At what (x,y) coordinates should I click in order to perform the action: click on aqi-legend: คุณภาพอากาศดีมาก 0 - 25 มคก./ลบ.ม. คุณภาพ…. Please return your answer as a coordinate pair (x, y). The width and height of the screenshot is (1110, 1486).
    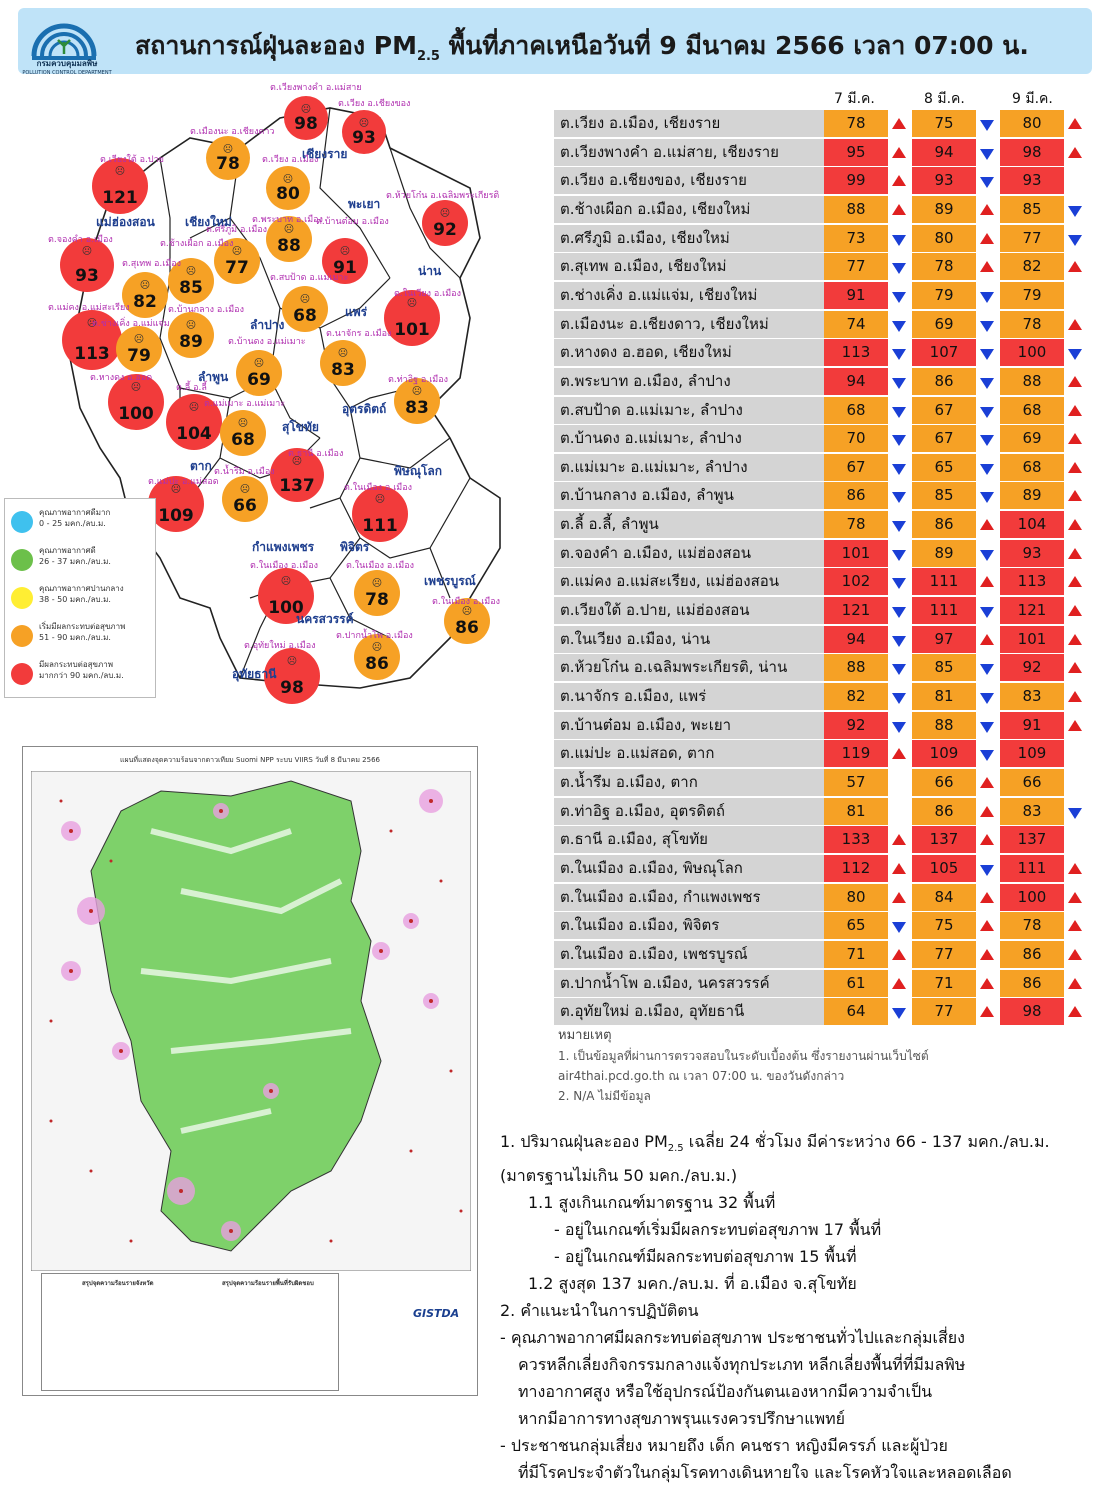
    Looking at the image, I should click on (80, 598).